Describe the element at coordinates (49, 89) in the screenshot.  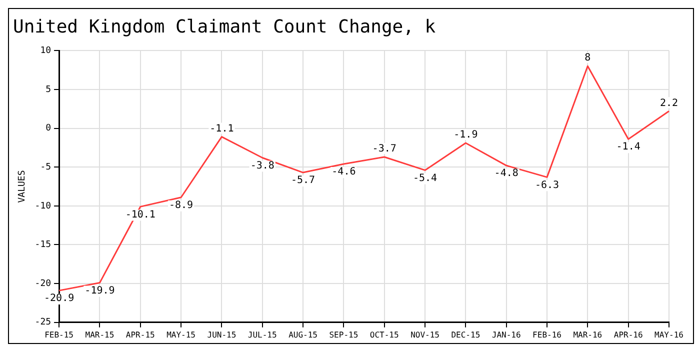
I see `y-tick-label: 5` at that location.